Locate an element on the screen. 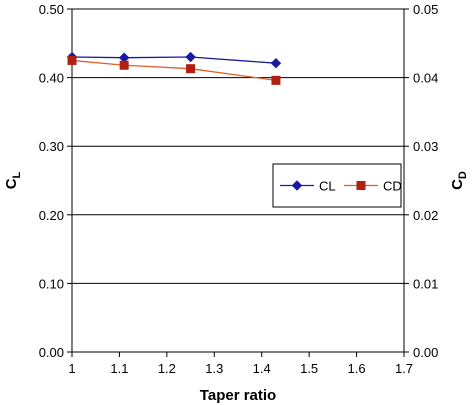 Image resolution: width=474 pixels, height=405 pixels. legend-entry-cd: CD is located at coordinates (373, 186).